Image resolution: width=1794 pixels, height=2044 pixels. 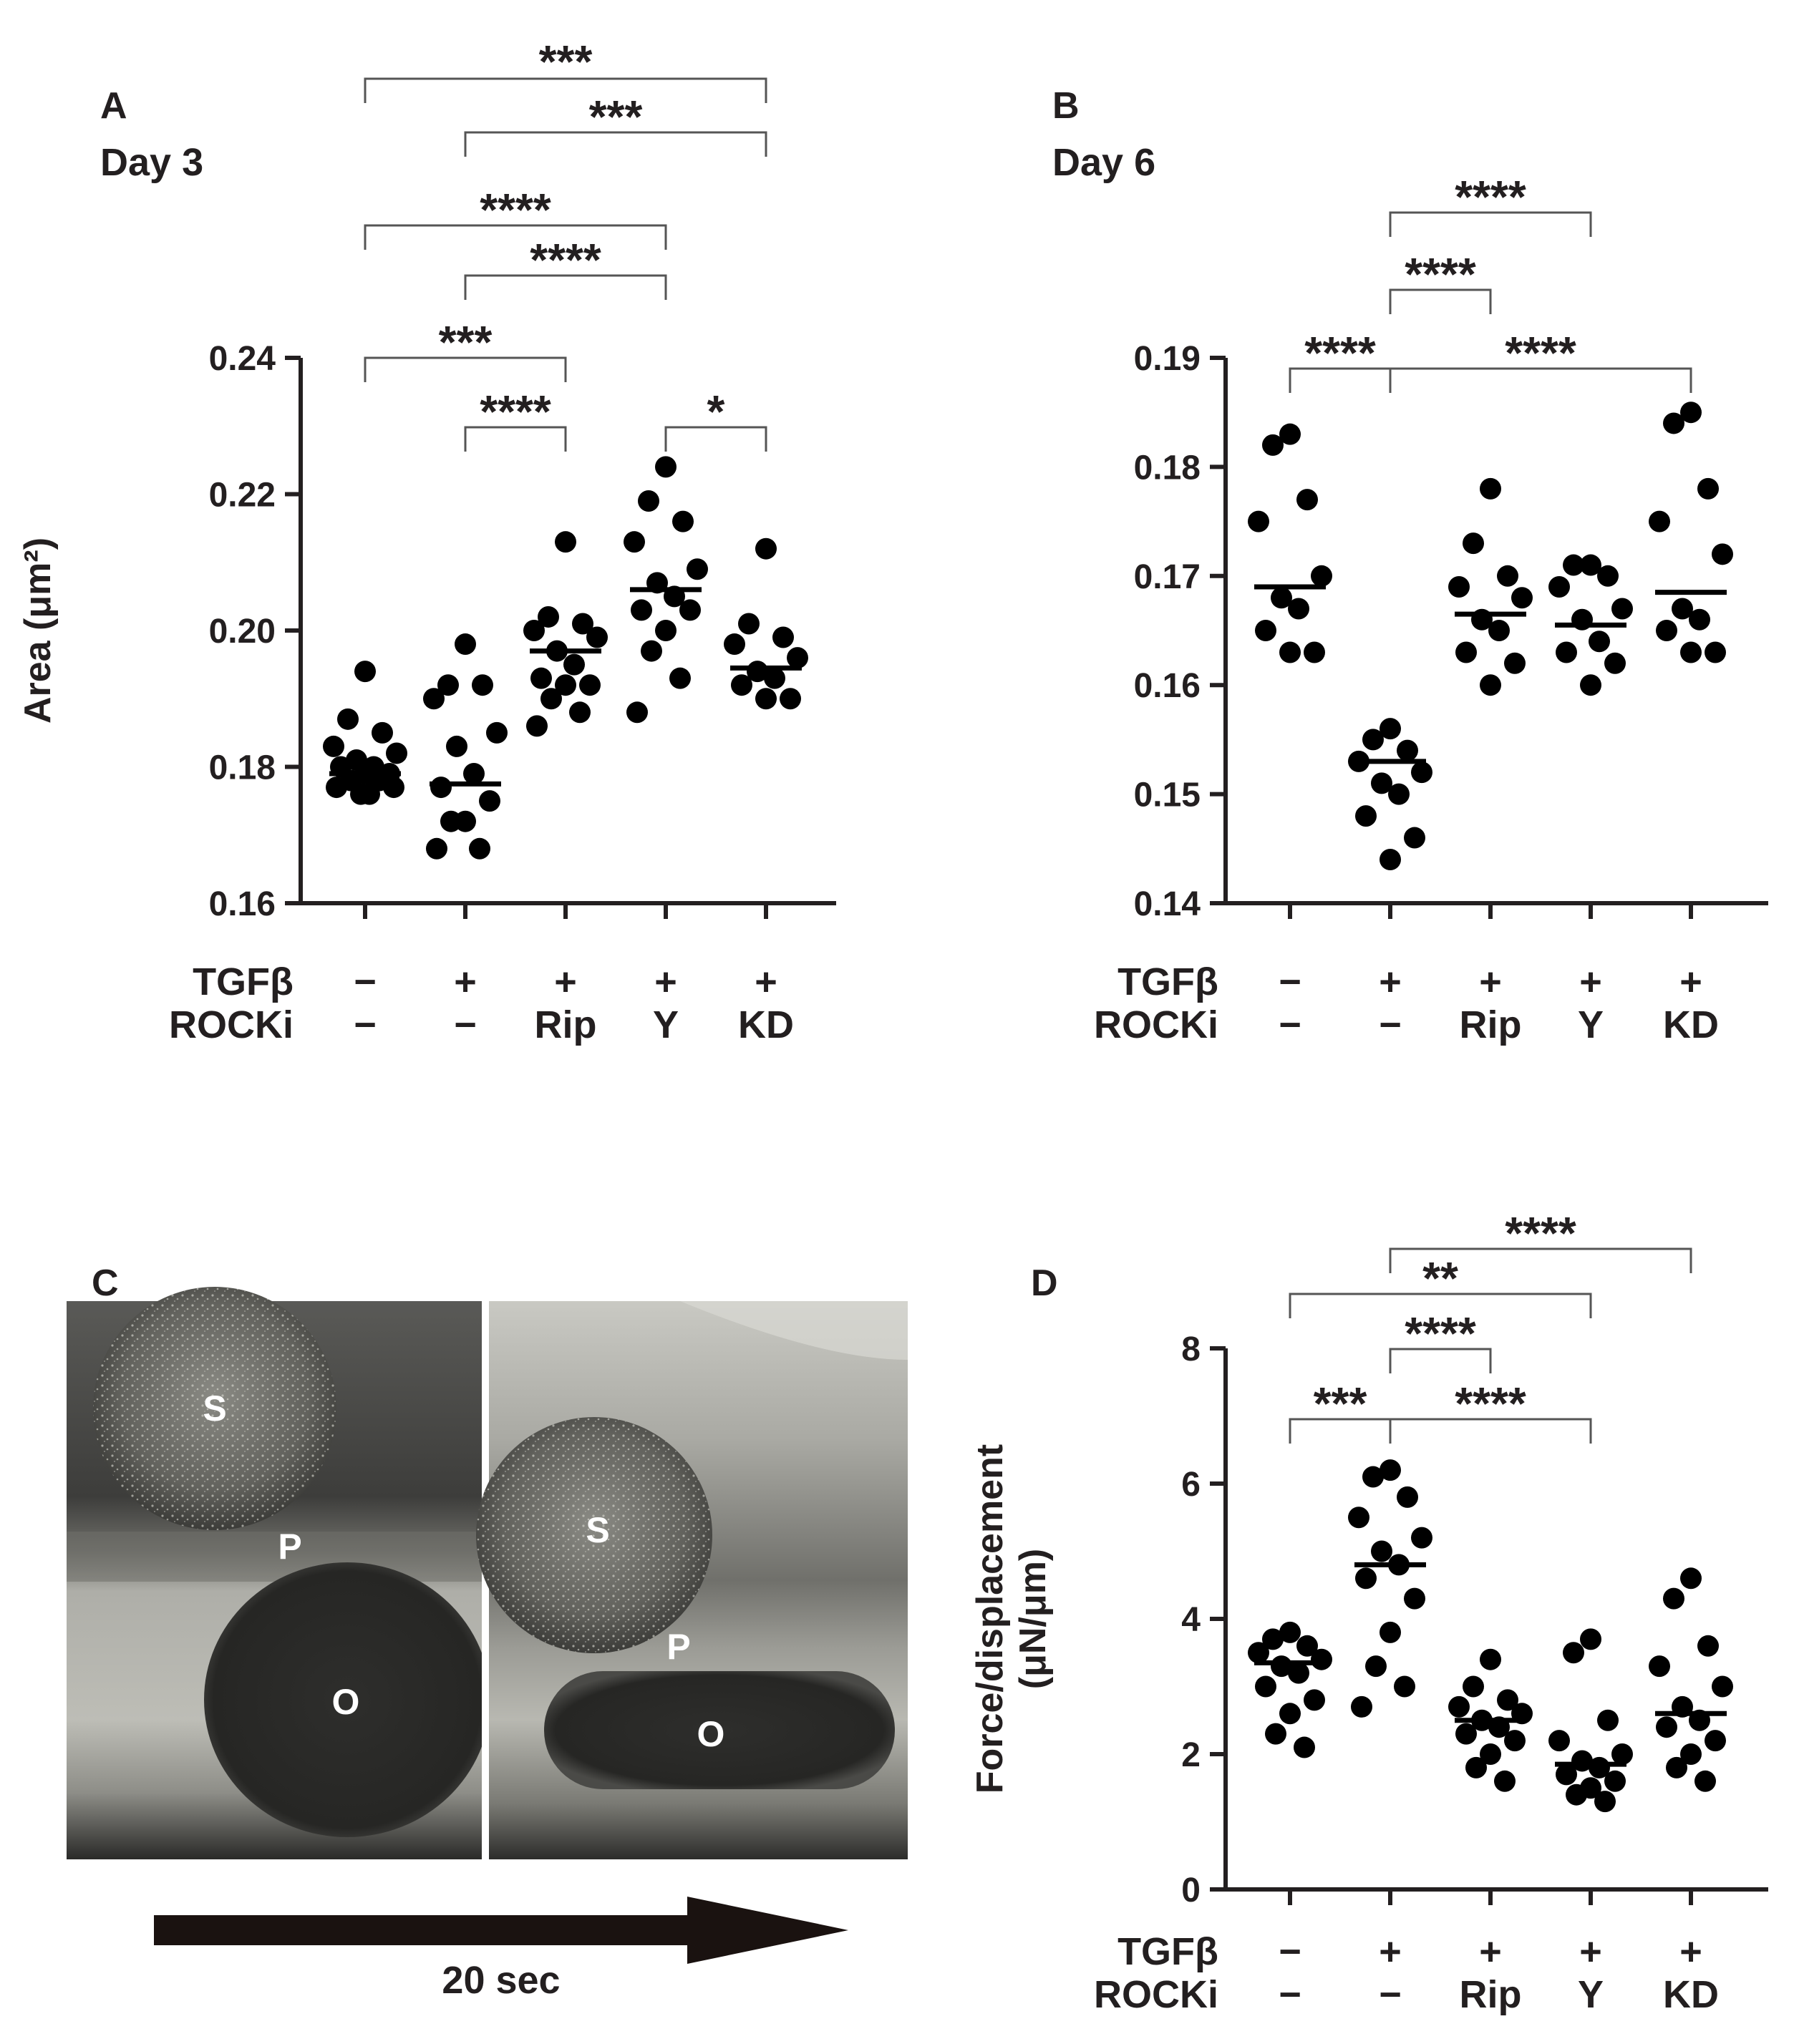 I want to click on label-s-left: S, so click(x=215, y=1408).